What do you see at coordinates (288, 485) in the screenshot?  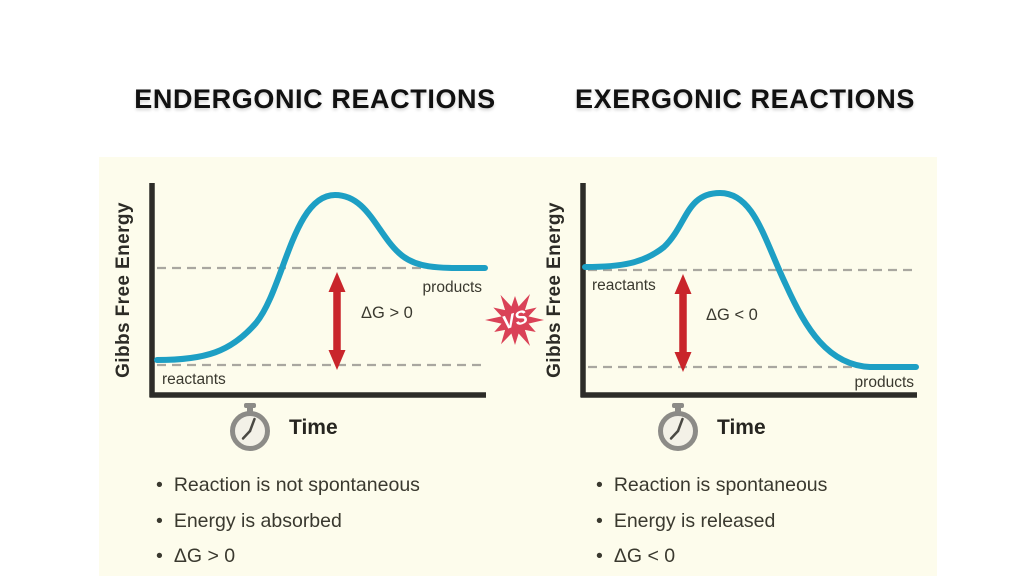 I see `bullet-item: Reaction is not spontaneous` at bounding box center [288, 485].